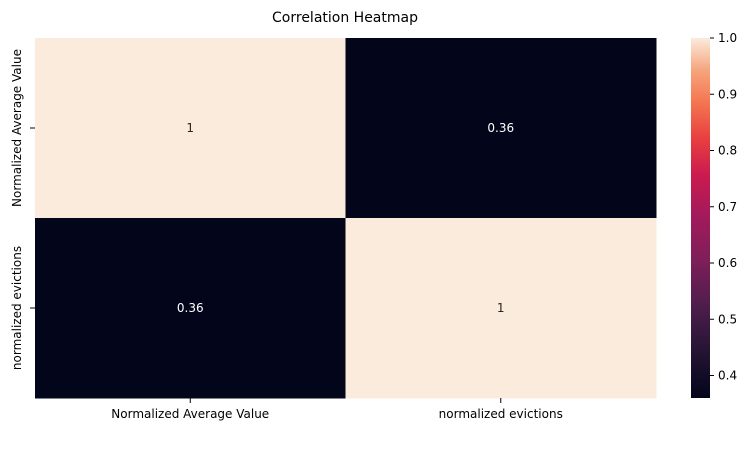 The width and height of the screenshot is (753, 457). I want to click on heatmap-cell-label-r1-c0: 0.36, so click(190, 308).